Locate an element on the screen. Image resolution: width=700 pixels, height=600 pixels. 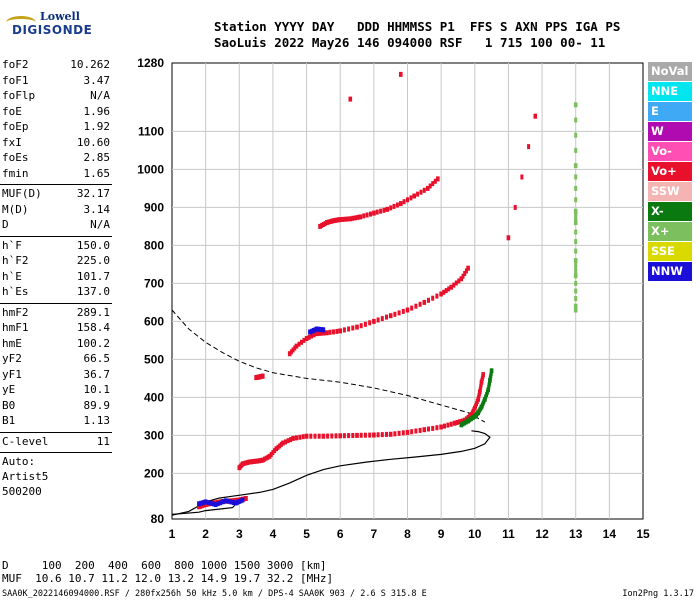
lowell-digisonde-logo: Lowell DIGISONDE is located at coordinates (54, 27).